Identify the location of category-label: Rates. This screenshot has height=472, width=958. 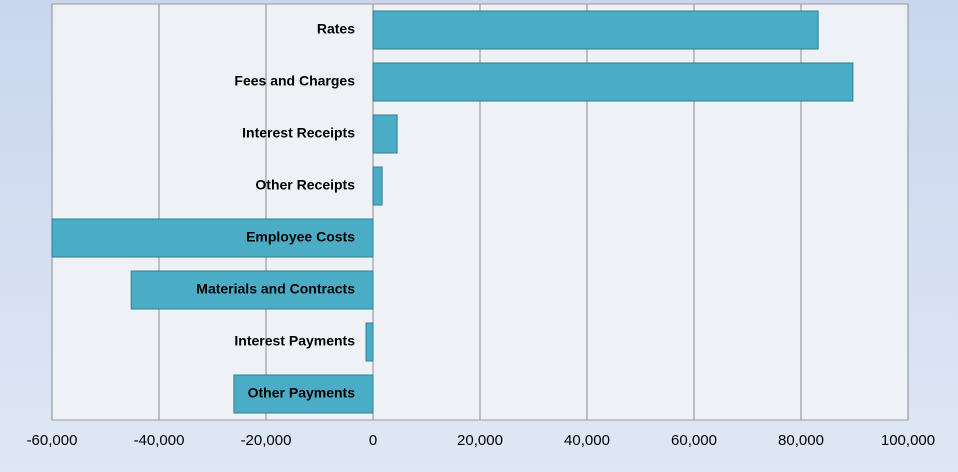
(336, 29).